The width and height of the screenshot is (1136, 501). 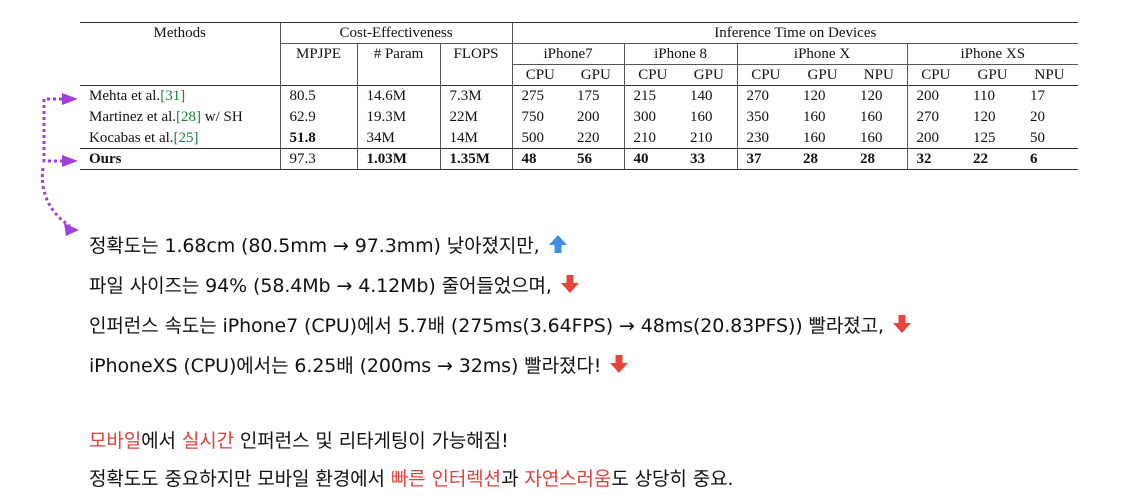 I want to click on time-cell: 33, so click(x=709, y=159).